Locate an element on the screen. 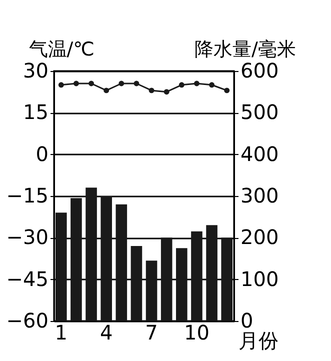  y2-tick-label: 300 is located at coordinates (259, 196).